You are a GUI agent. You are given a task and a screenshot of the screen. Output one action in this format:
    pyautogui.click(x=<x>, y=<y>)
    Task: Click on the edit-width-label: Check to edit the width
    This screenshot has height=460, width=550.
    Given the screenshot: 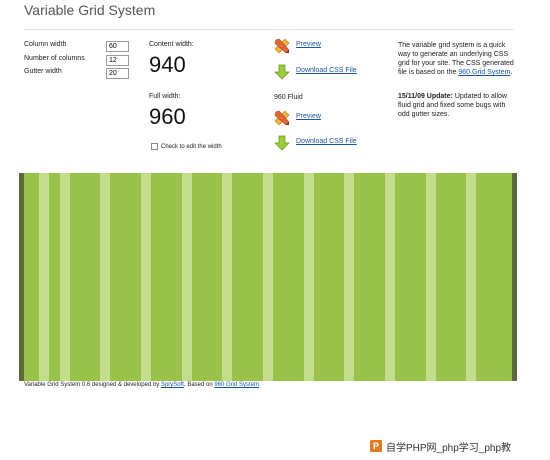 What is the action you would take?
    pyautogui.click(x=191, y=146)
    